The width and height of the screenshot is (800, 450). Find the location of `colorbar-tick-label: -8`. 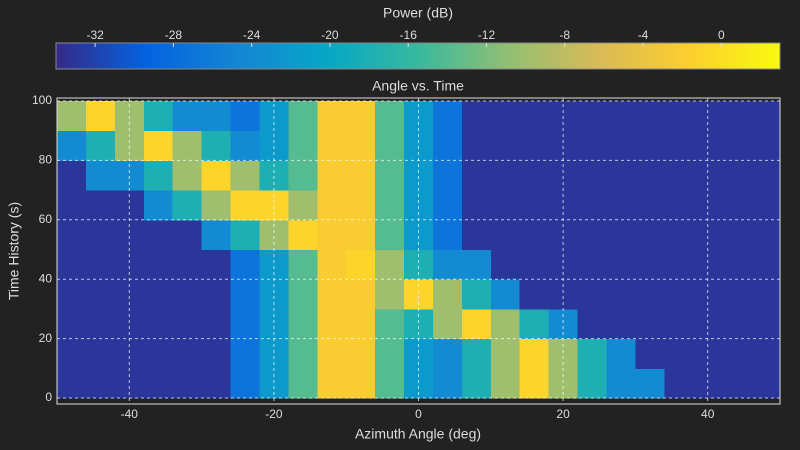

colorbar-tick-label: -8 is located at coordinates (564, 35).